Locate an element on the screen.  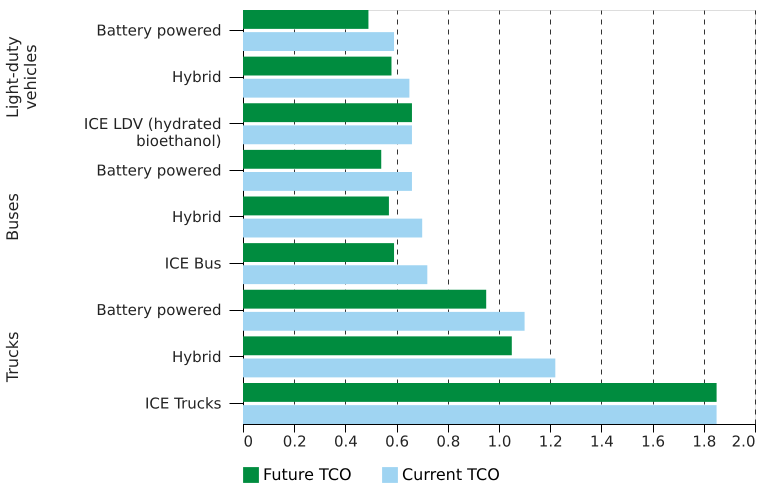
x-tick-label: 2.0 is located at coordinates (744, 441).